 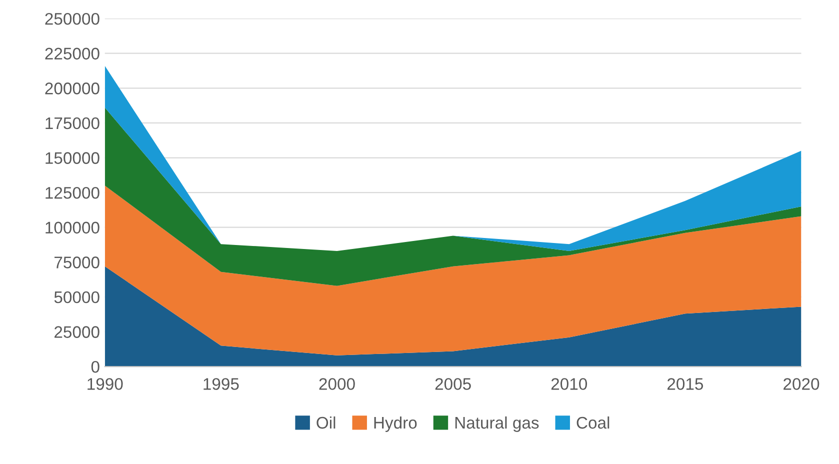 What do you see at coordinates (593, 422) in the screenshot?
I see `legend-label: Coal` at bounding box center [593, 422].